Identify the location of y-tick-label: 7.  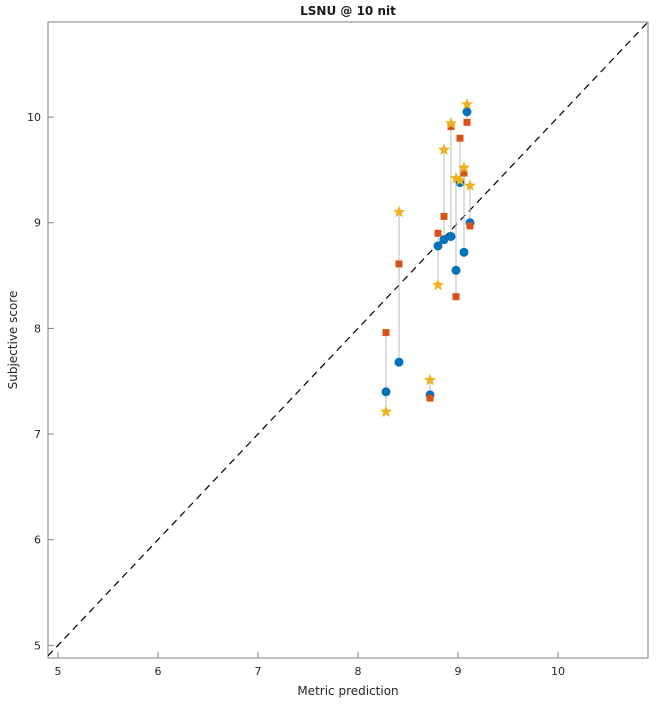
(37, 434).